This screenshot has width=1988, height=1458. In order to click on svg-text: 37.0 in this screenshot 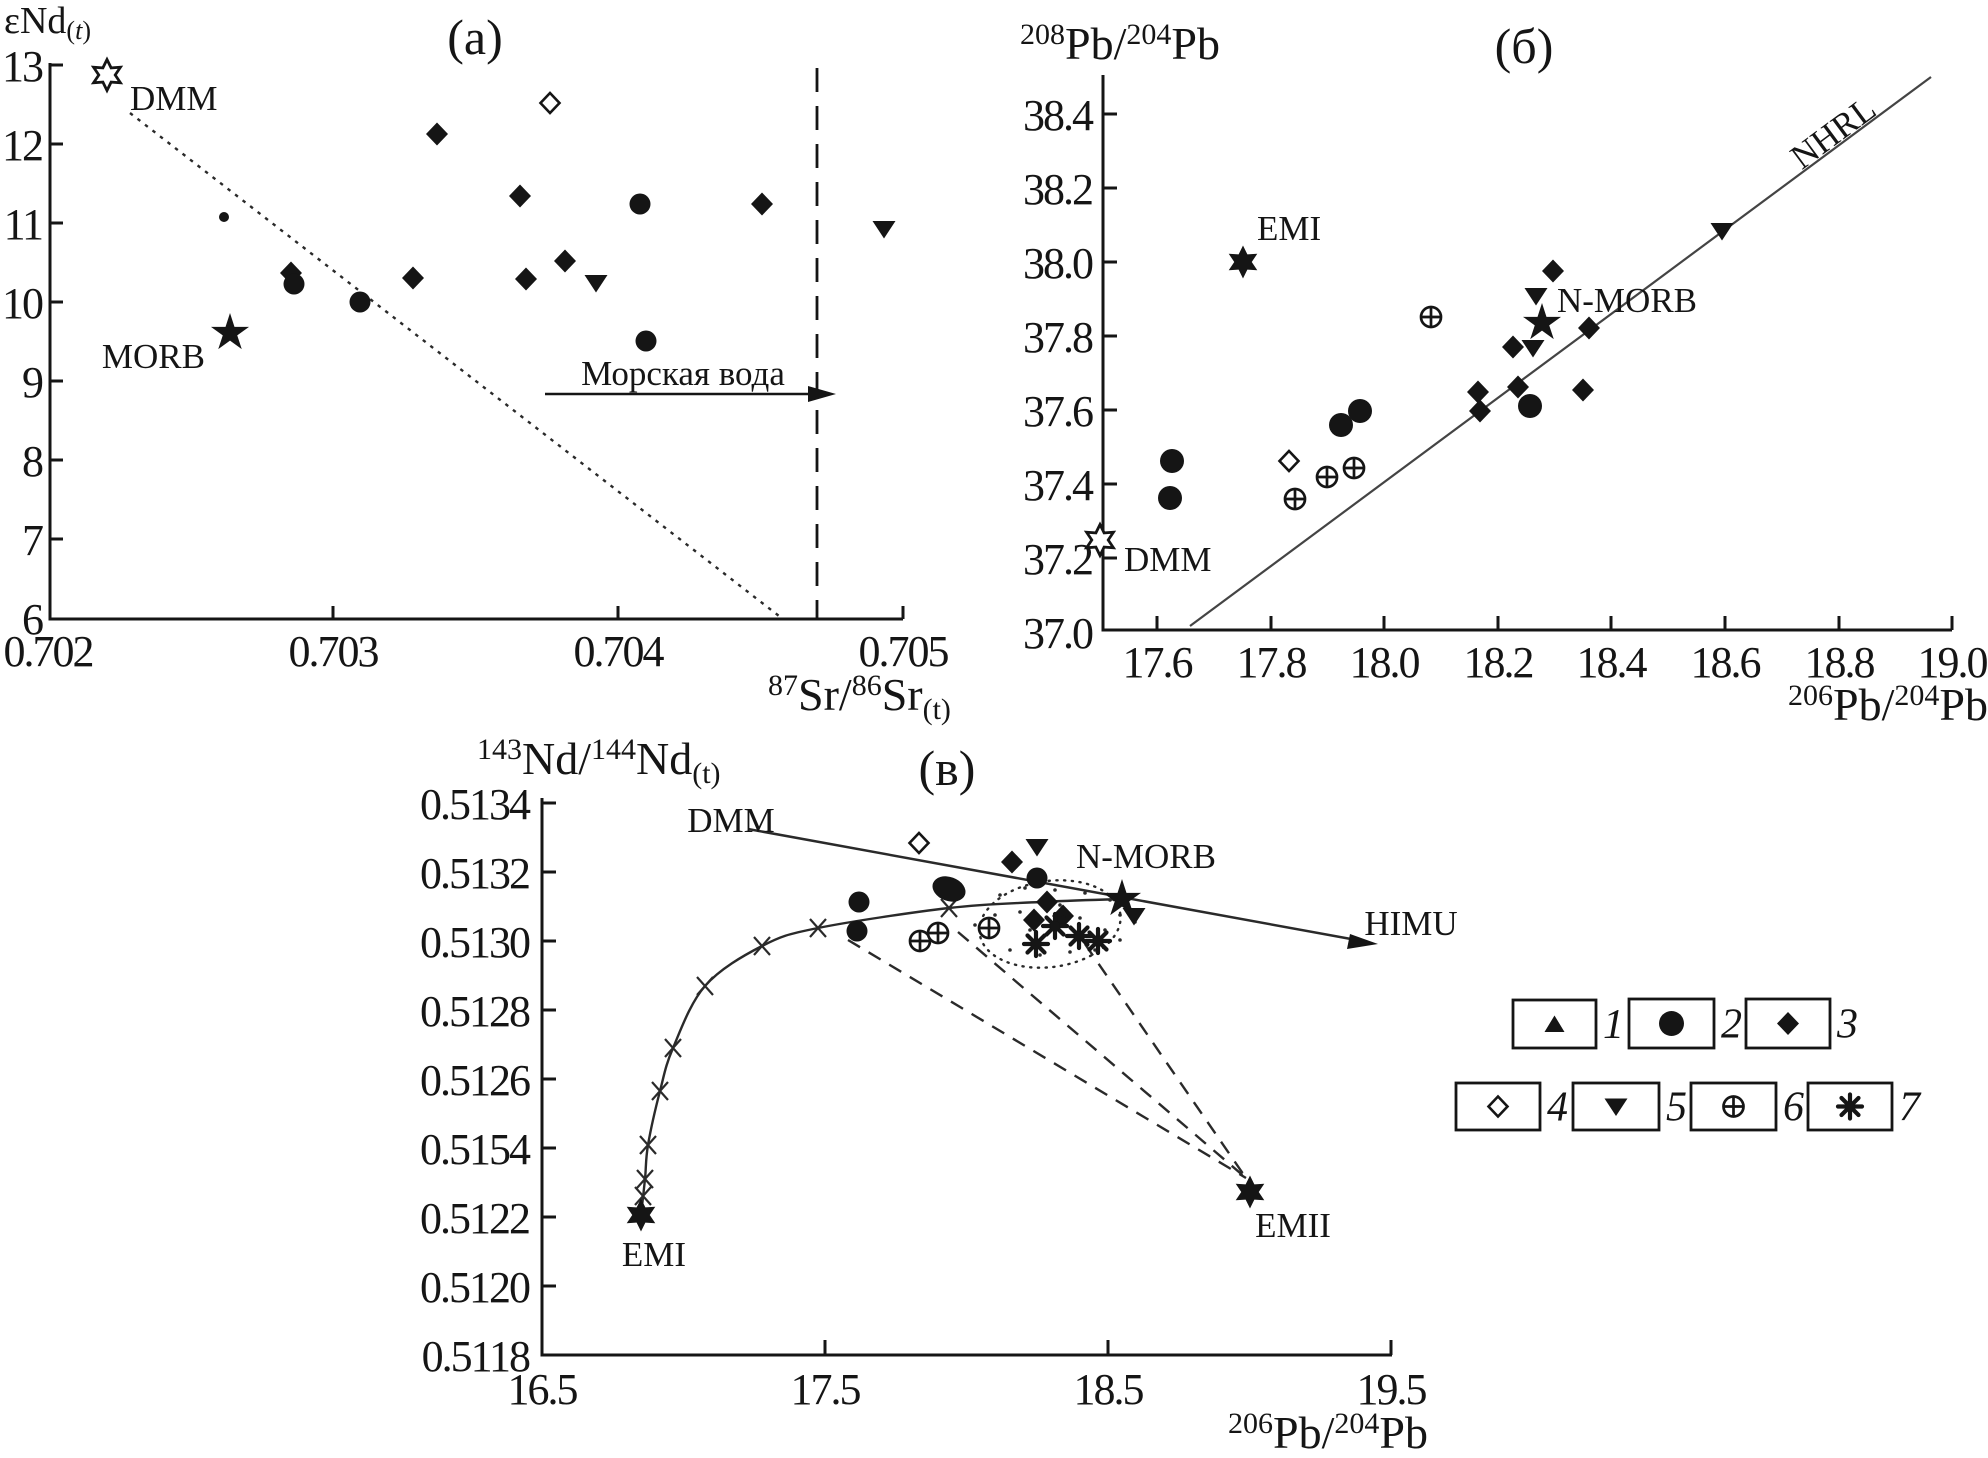, I will do `click(1058, 633)`.